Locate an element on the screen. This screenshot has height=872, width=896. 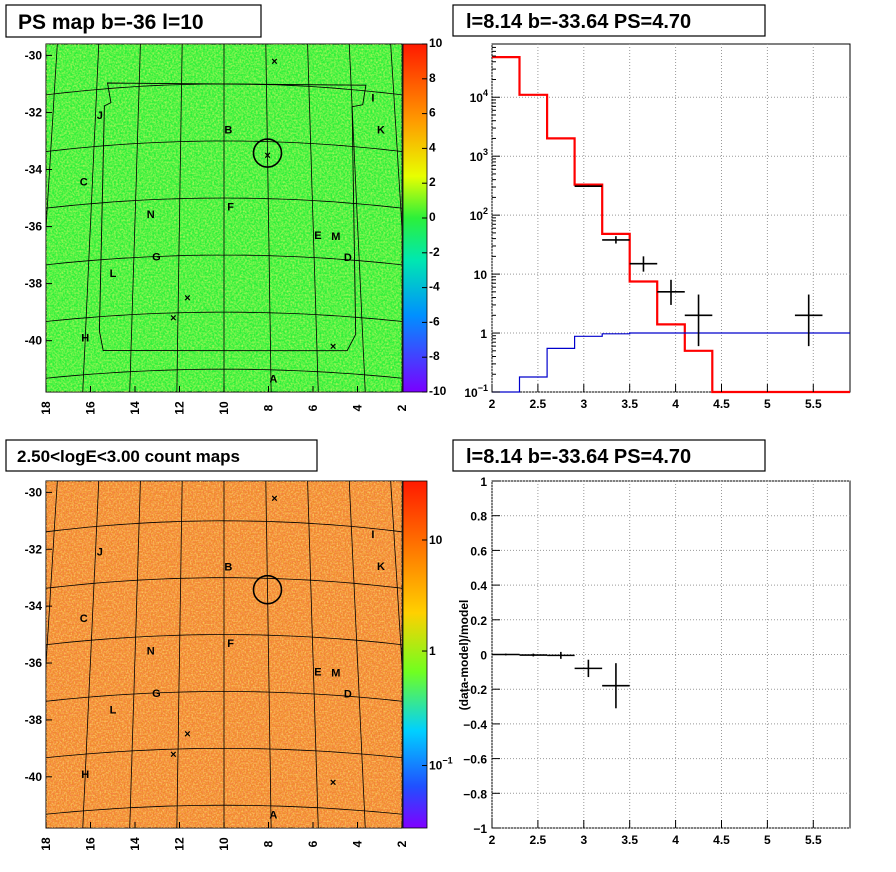
x-tick-label: 2 is located at coordinates (492, 840).